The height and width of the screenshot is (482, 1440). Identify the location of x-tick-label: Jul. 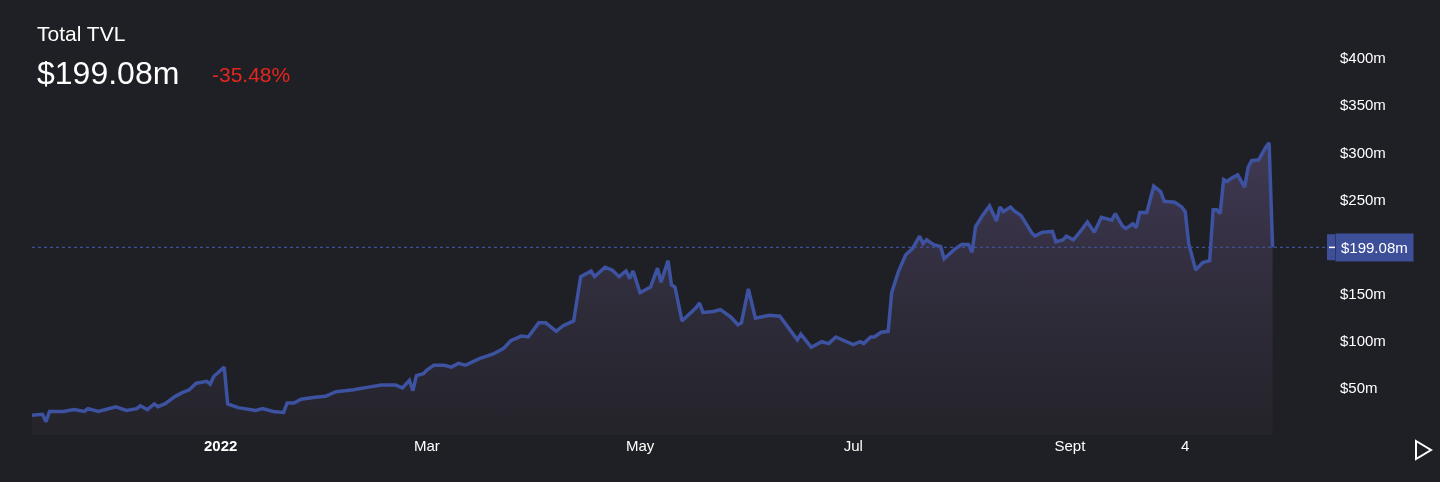
(853, 445).